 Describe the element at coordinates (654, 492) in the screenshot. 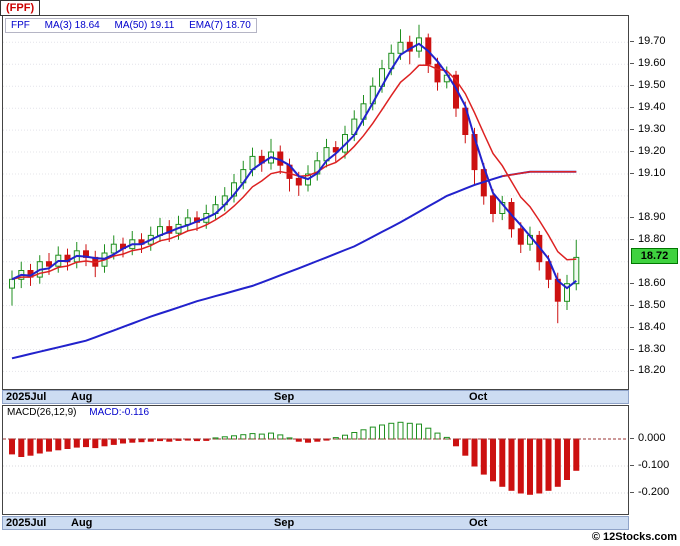

I see `macd-tick-label: -0.200` at that location.